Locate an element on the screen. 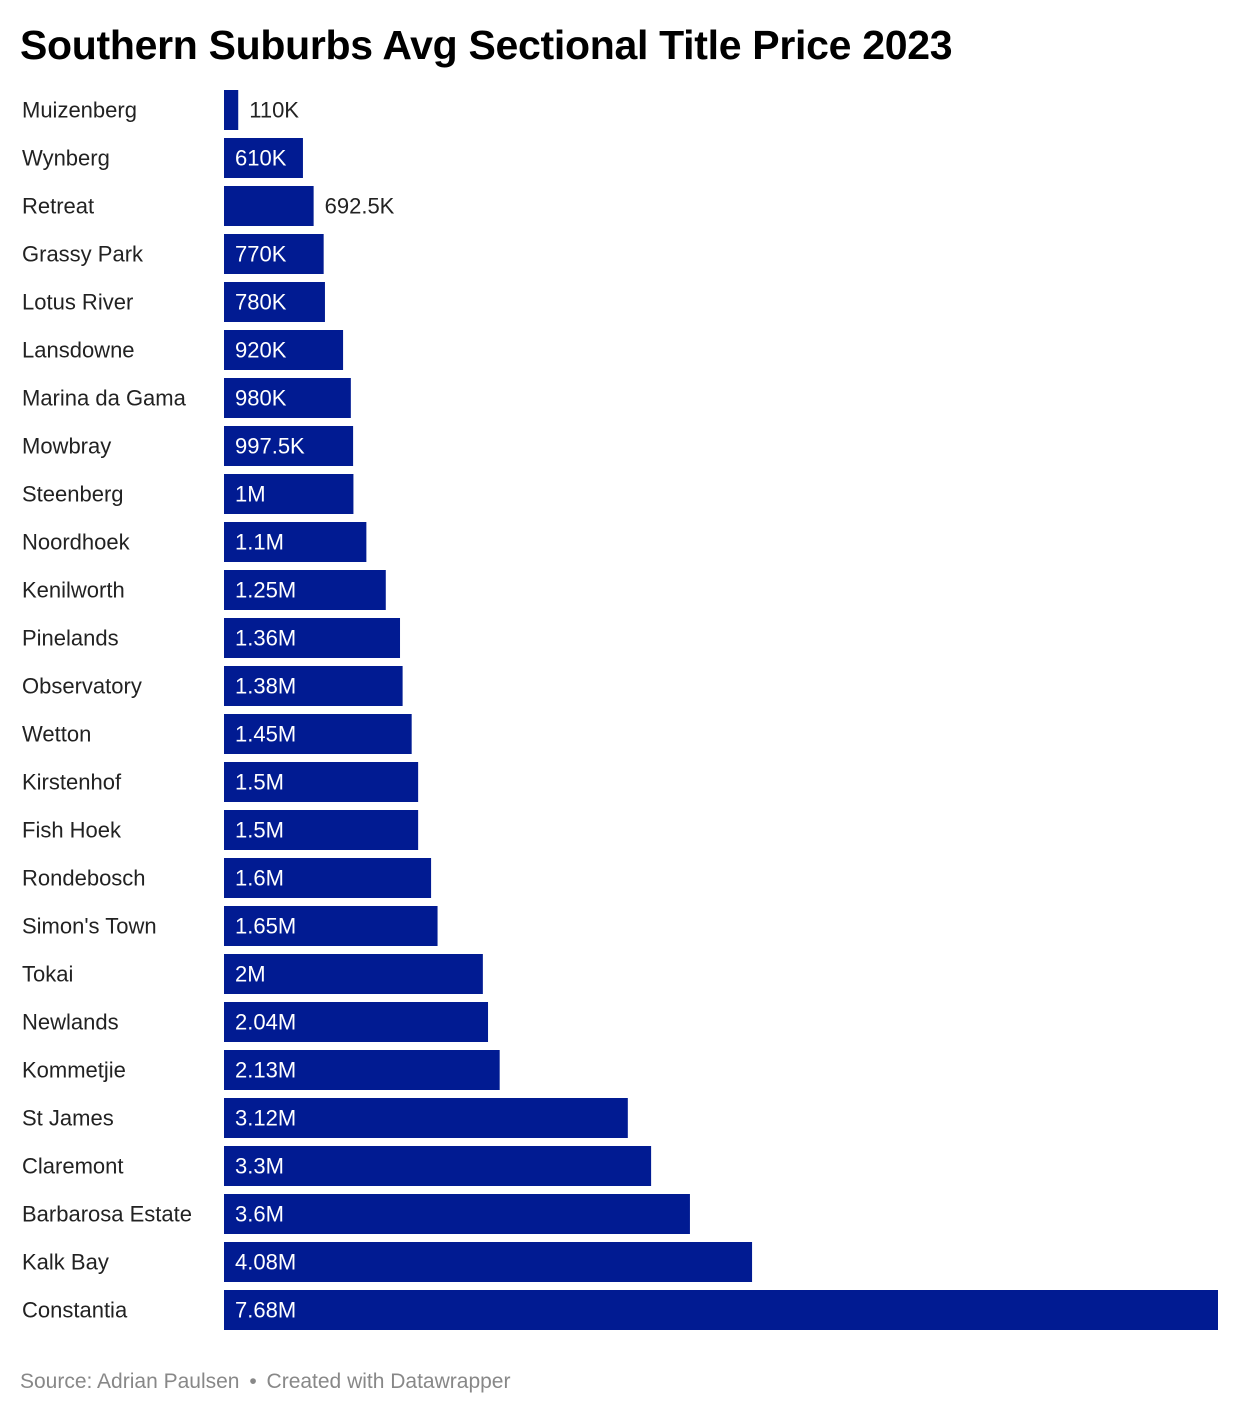 The width and height of the screenshot is (1240, 1416). category-label: Newlands is located at coordinates (70, 1022).